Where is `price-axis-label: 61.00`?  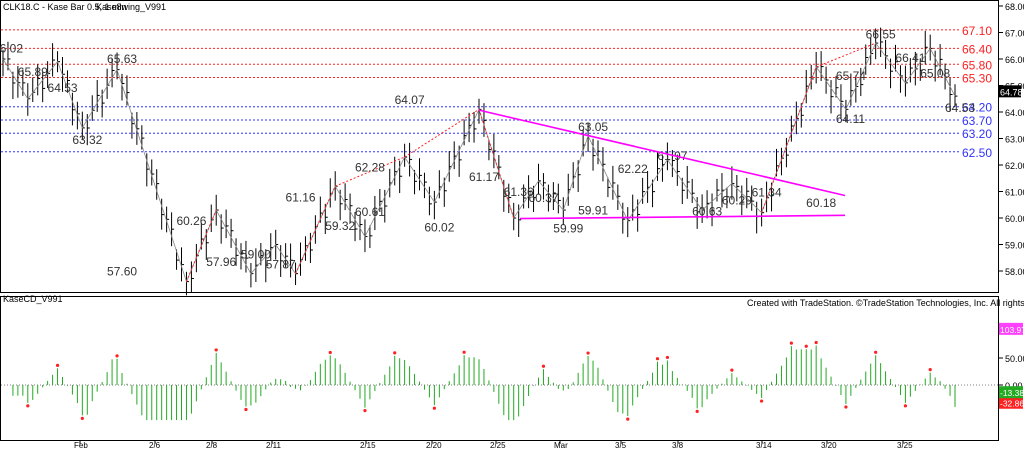
price-axis-label: 61.00 is located at coordinates (1014, 193).